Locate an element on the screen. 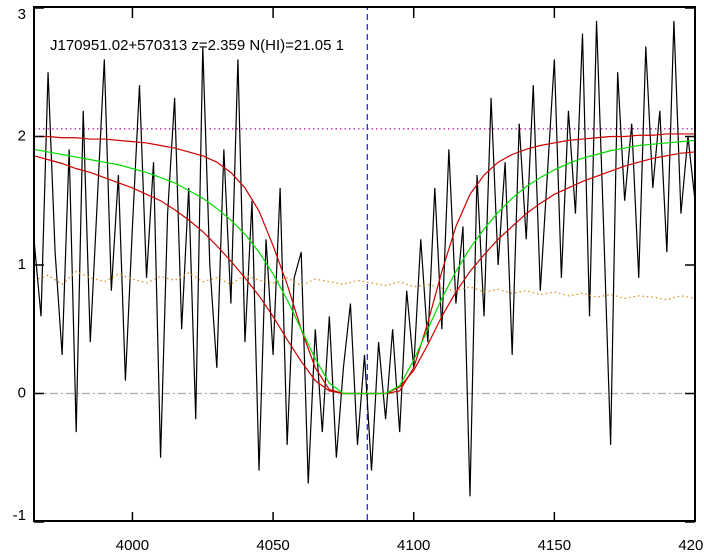 The width and height of the screenshot is (704, 556). x-tick-label: 4050 is located at coordinates (272, 545).